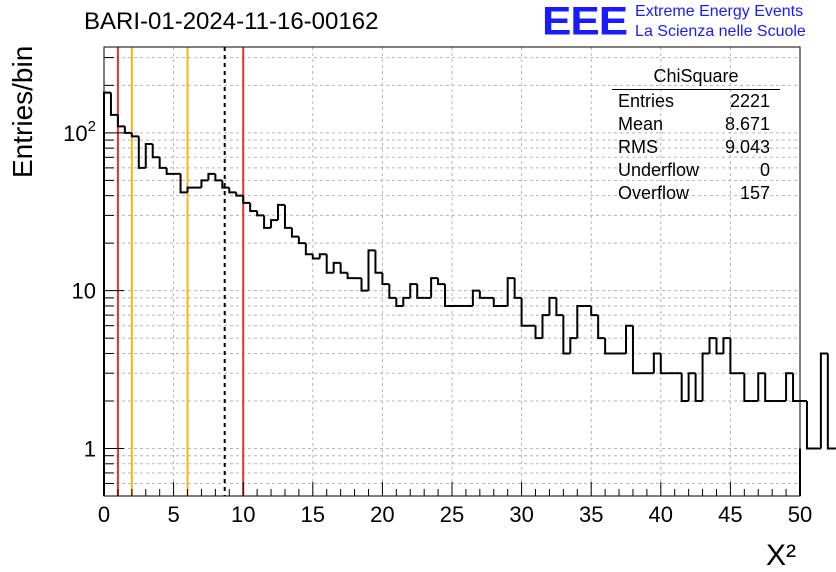 This screenshot has width=836, height=572. I want to click on stats-row-rms: RMS 9.043, so click(696, 147).